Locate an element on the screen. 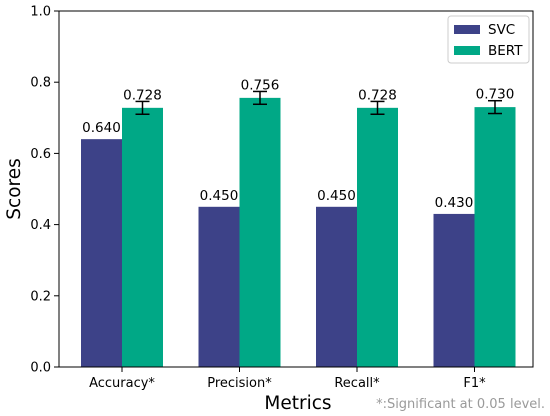  y-tick-label: 0.4 is located at coordinates (40, 225).